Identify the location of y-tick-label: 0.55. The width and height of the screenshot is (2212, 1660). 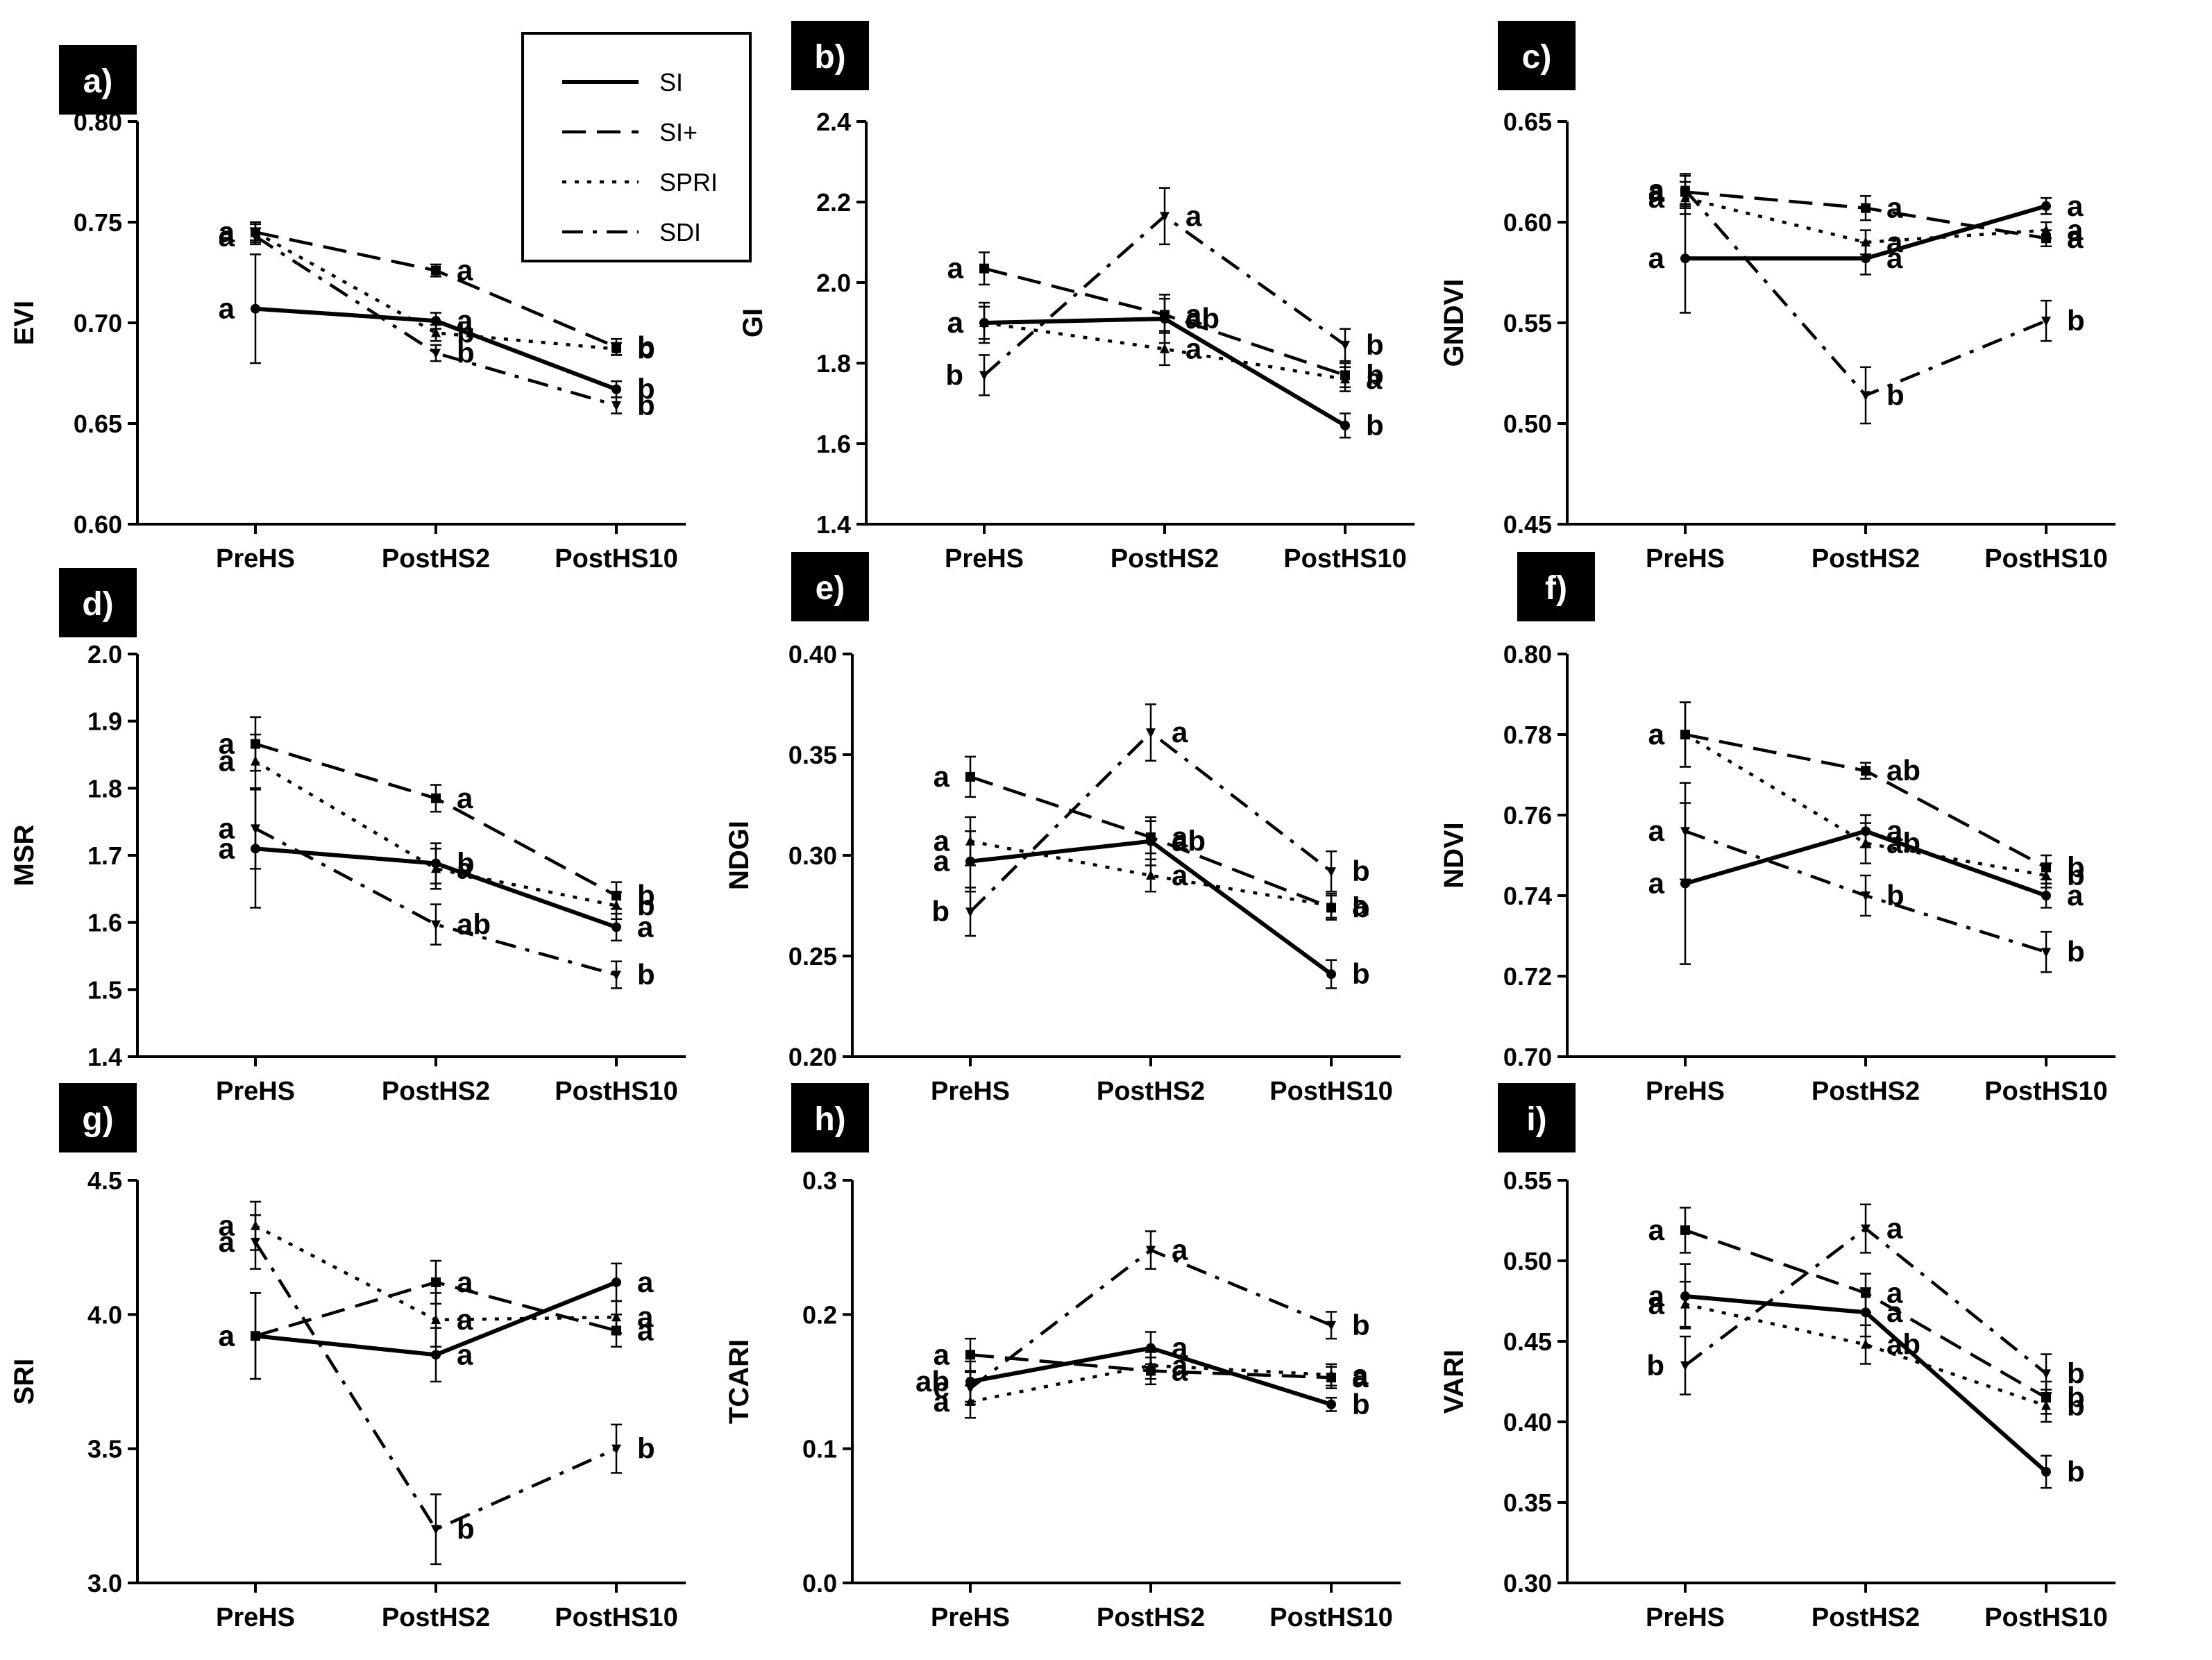
(1528, 1180).